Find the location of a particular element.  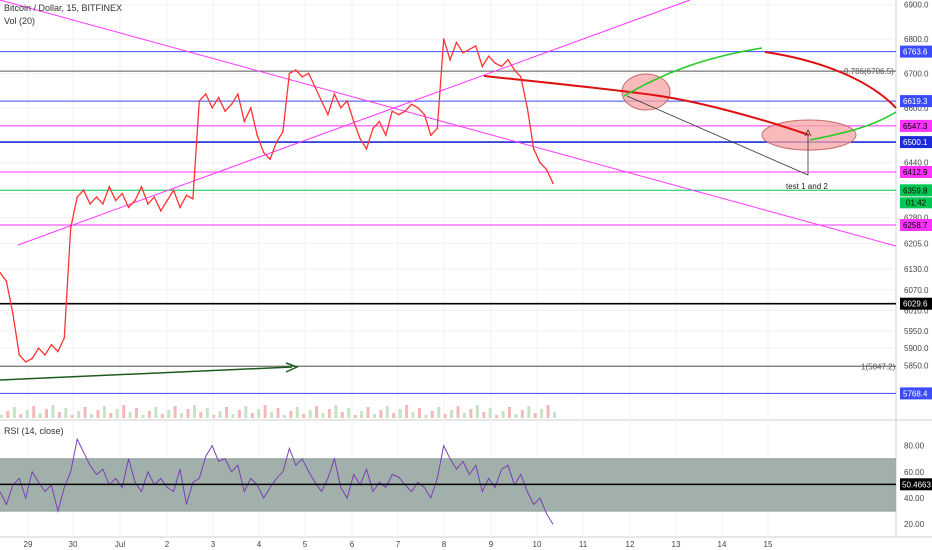

time-tick-label: Jul is located at coordinates (120, 544).